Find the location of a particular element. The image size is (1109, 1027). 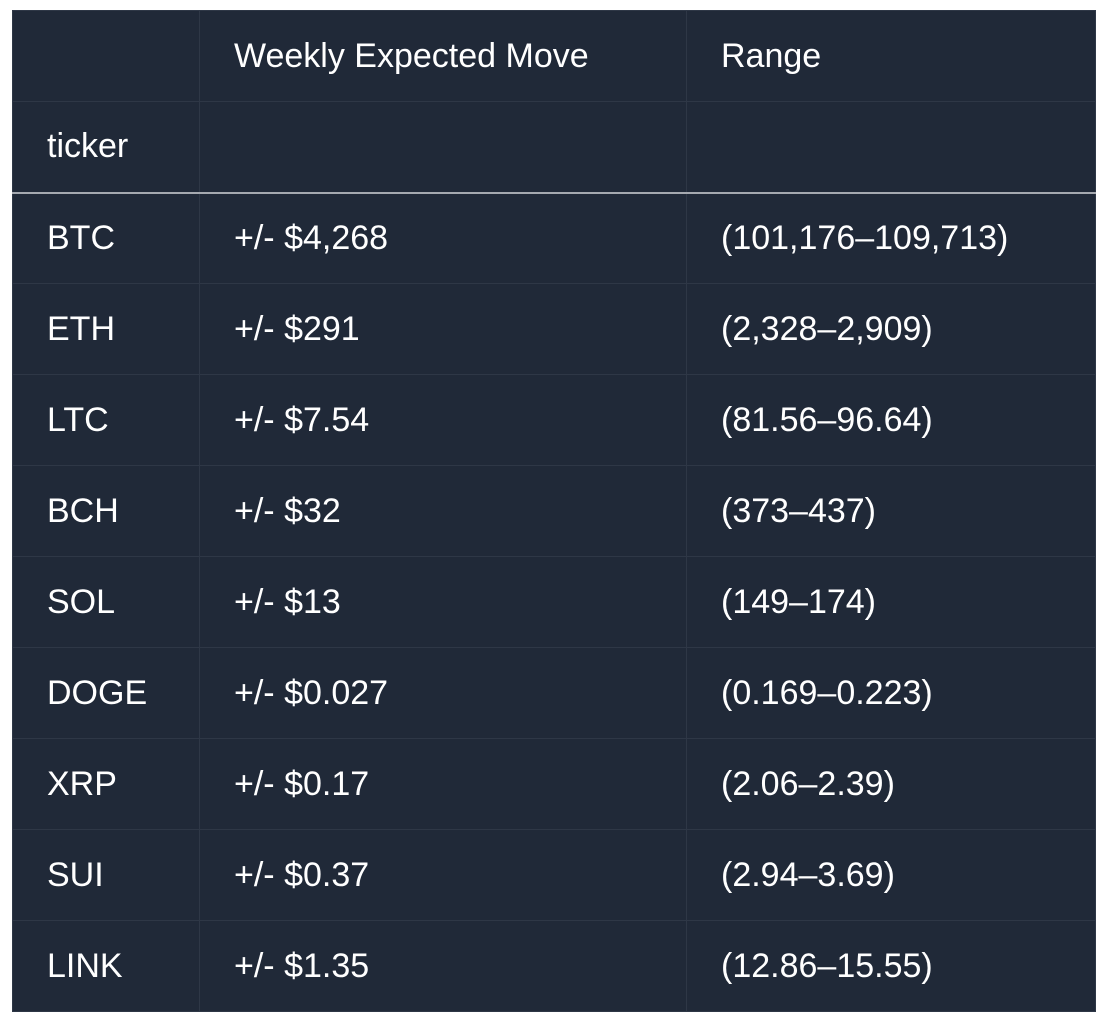

column-header-row: Weekly Expected Move Range is located at coordinates (554, 56).